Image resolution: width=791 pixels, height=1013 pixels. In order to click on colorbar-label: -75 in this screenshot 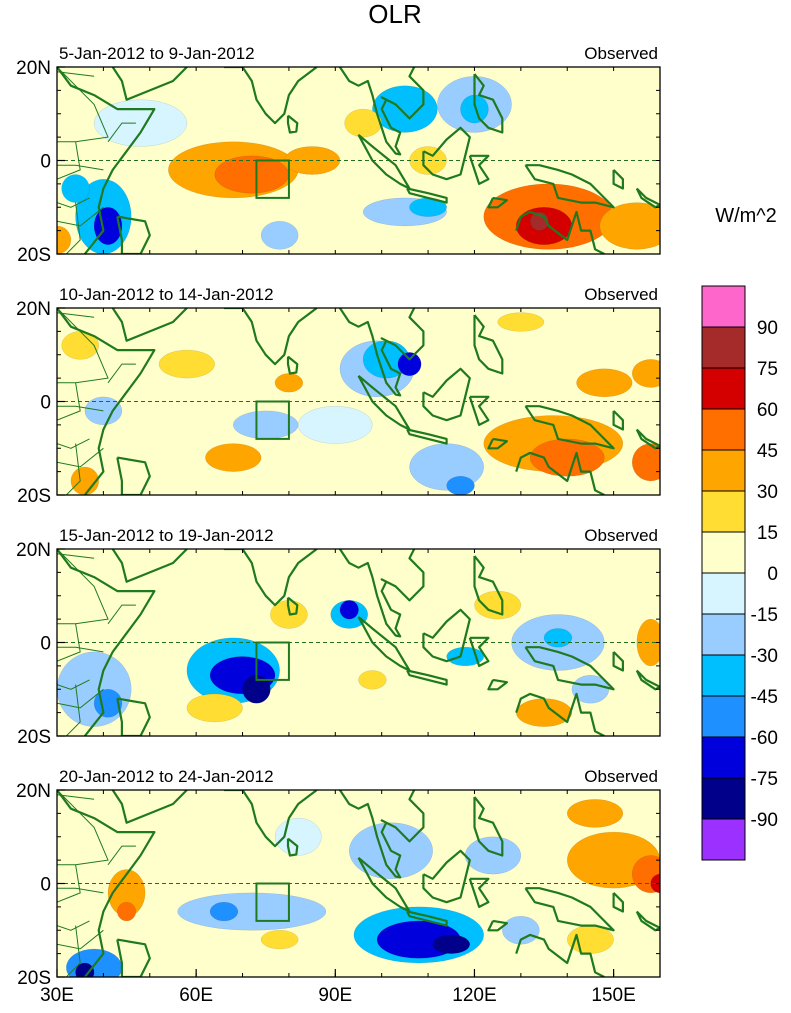, I will do `click(764, 779)`.